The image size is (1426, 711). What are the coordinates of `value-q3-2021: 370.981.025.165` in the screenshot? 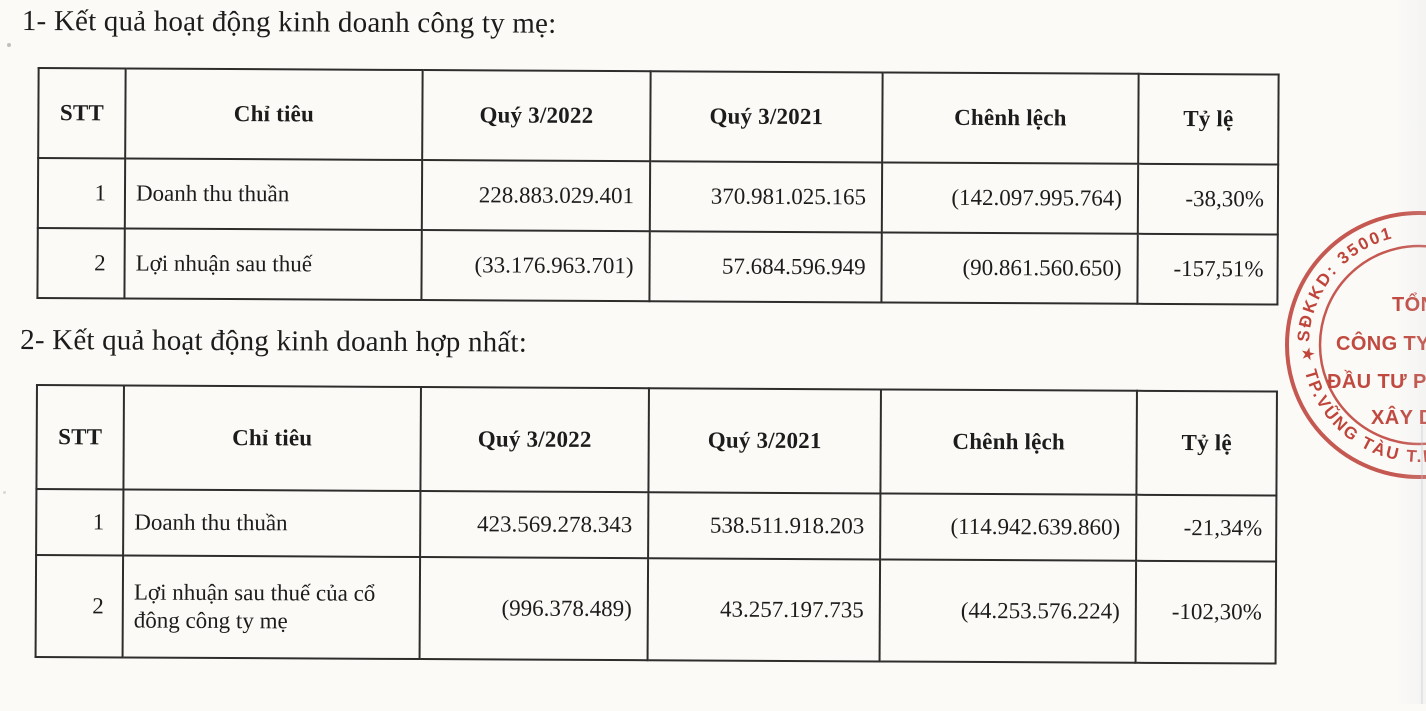 It's located at (766, 197).